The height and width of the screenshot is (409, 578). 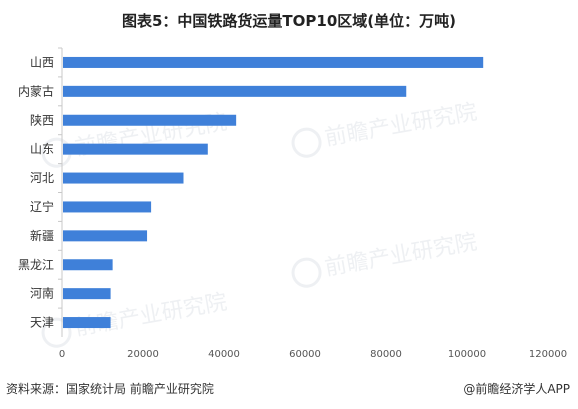 I want to click on x-tick-label: 20000, so click(x=143, y=354).